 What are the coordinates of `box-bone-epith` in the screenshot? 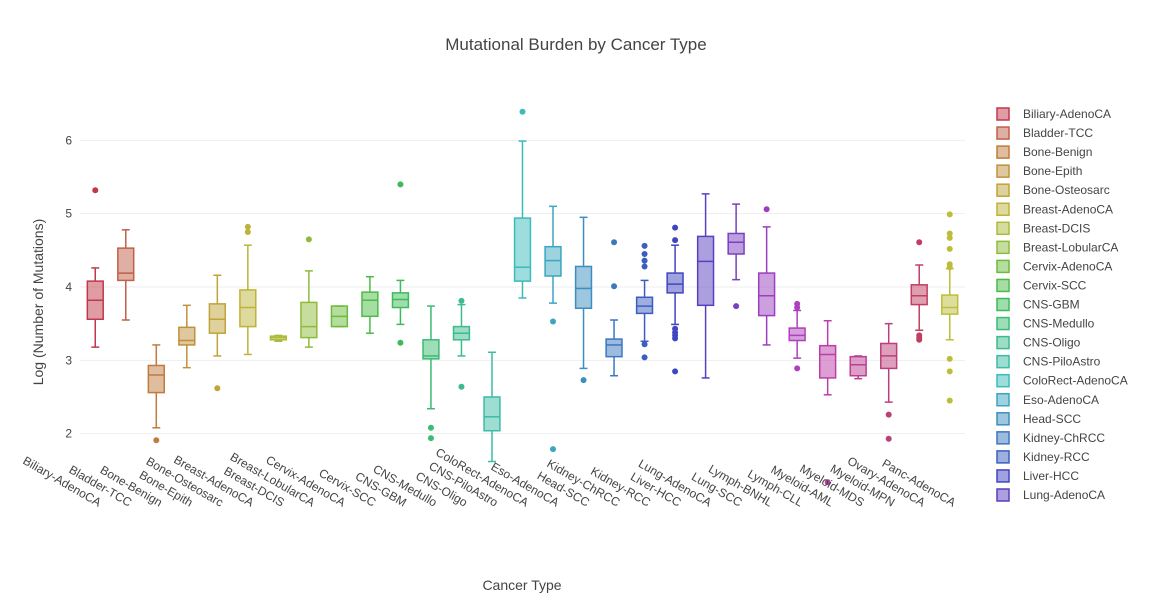 It's located at (187, 336).